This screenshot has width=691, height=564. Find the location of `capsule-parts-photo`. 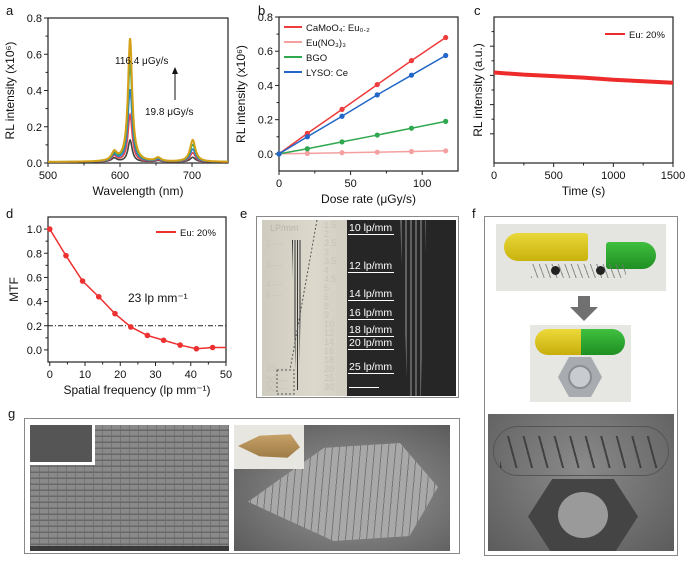

capsule-parts-photo is located at coordinates (581, 257).